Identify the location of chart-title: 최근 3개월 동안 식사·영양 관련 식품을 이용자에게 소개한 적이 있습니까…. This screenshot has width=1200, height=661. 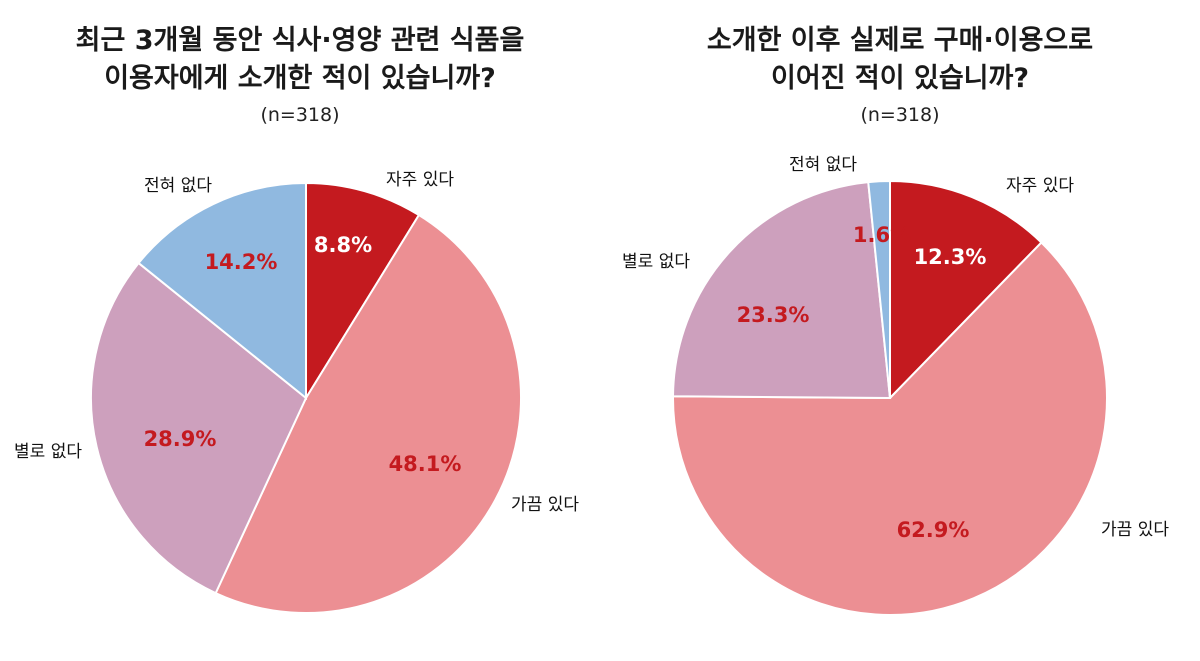
(300, 76).